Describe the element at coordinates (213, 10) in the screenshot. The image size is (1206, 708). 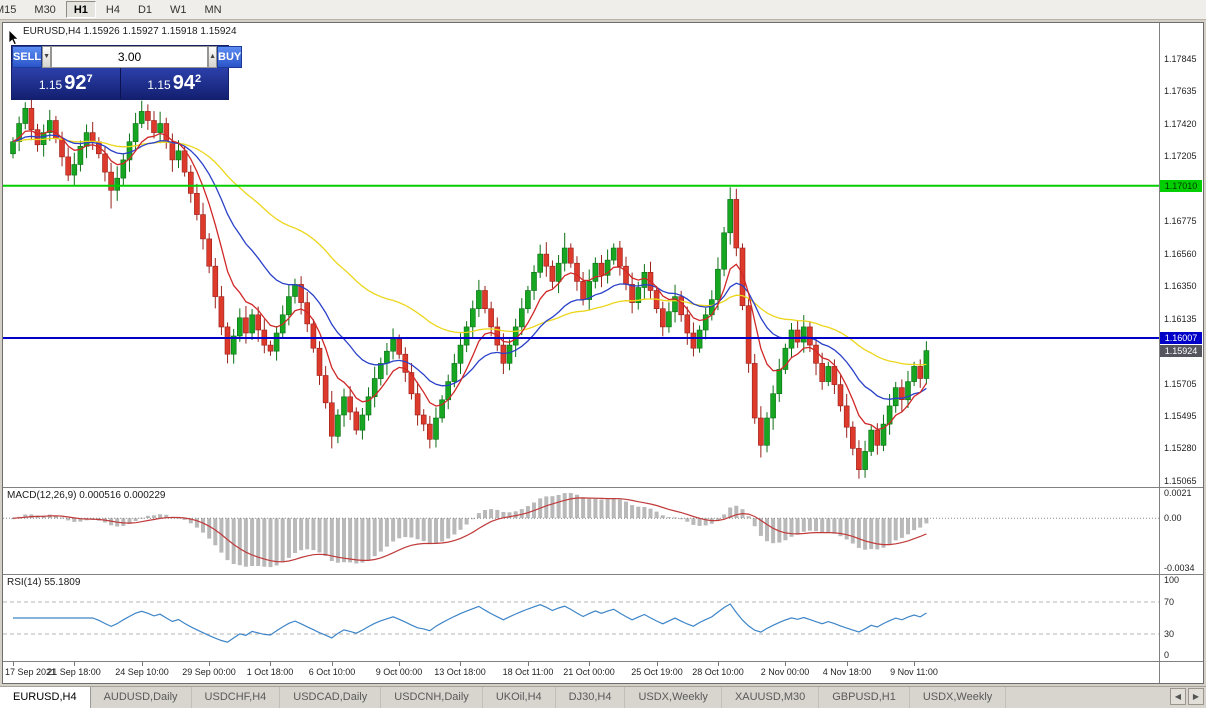
I see `timeframe-button-mn: MN` at that location.